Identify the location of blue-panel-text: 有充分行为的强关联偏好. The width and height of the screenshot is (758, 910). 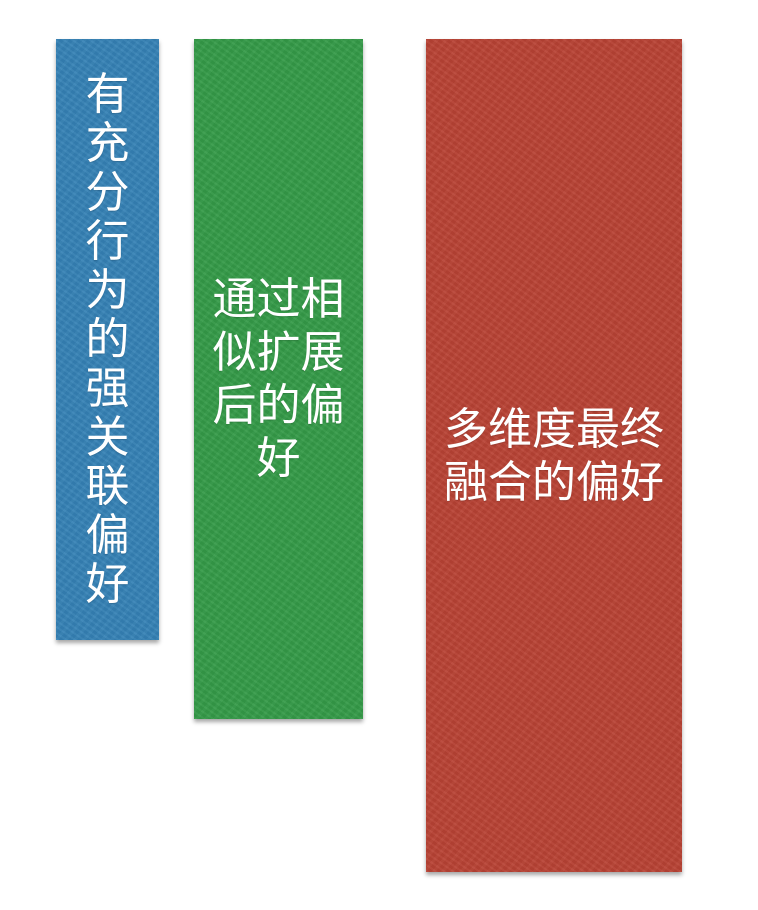
(107, 339).